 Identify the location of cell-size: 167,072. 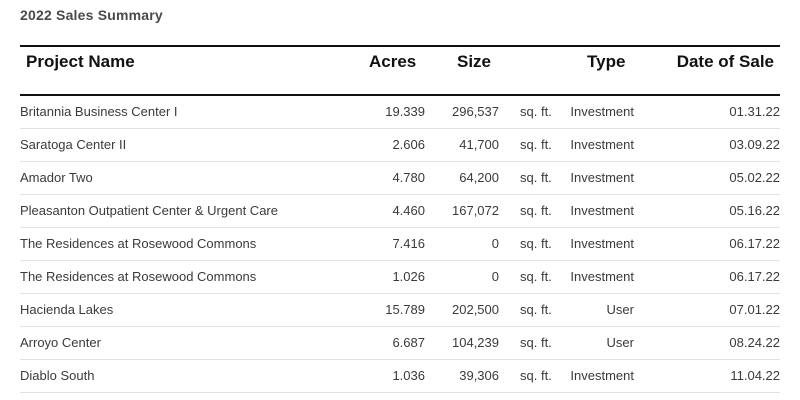
(475, 210).